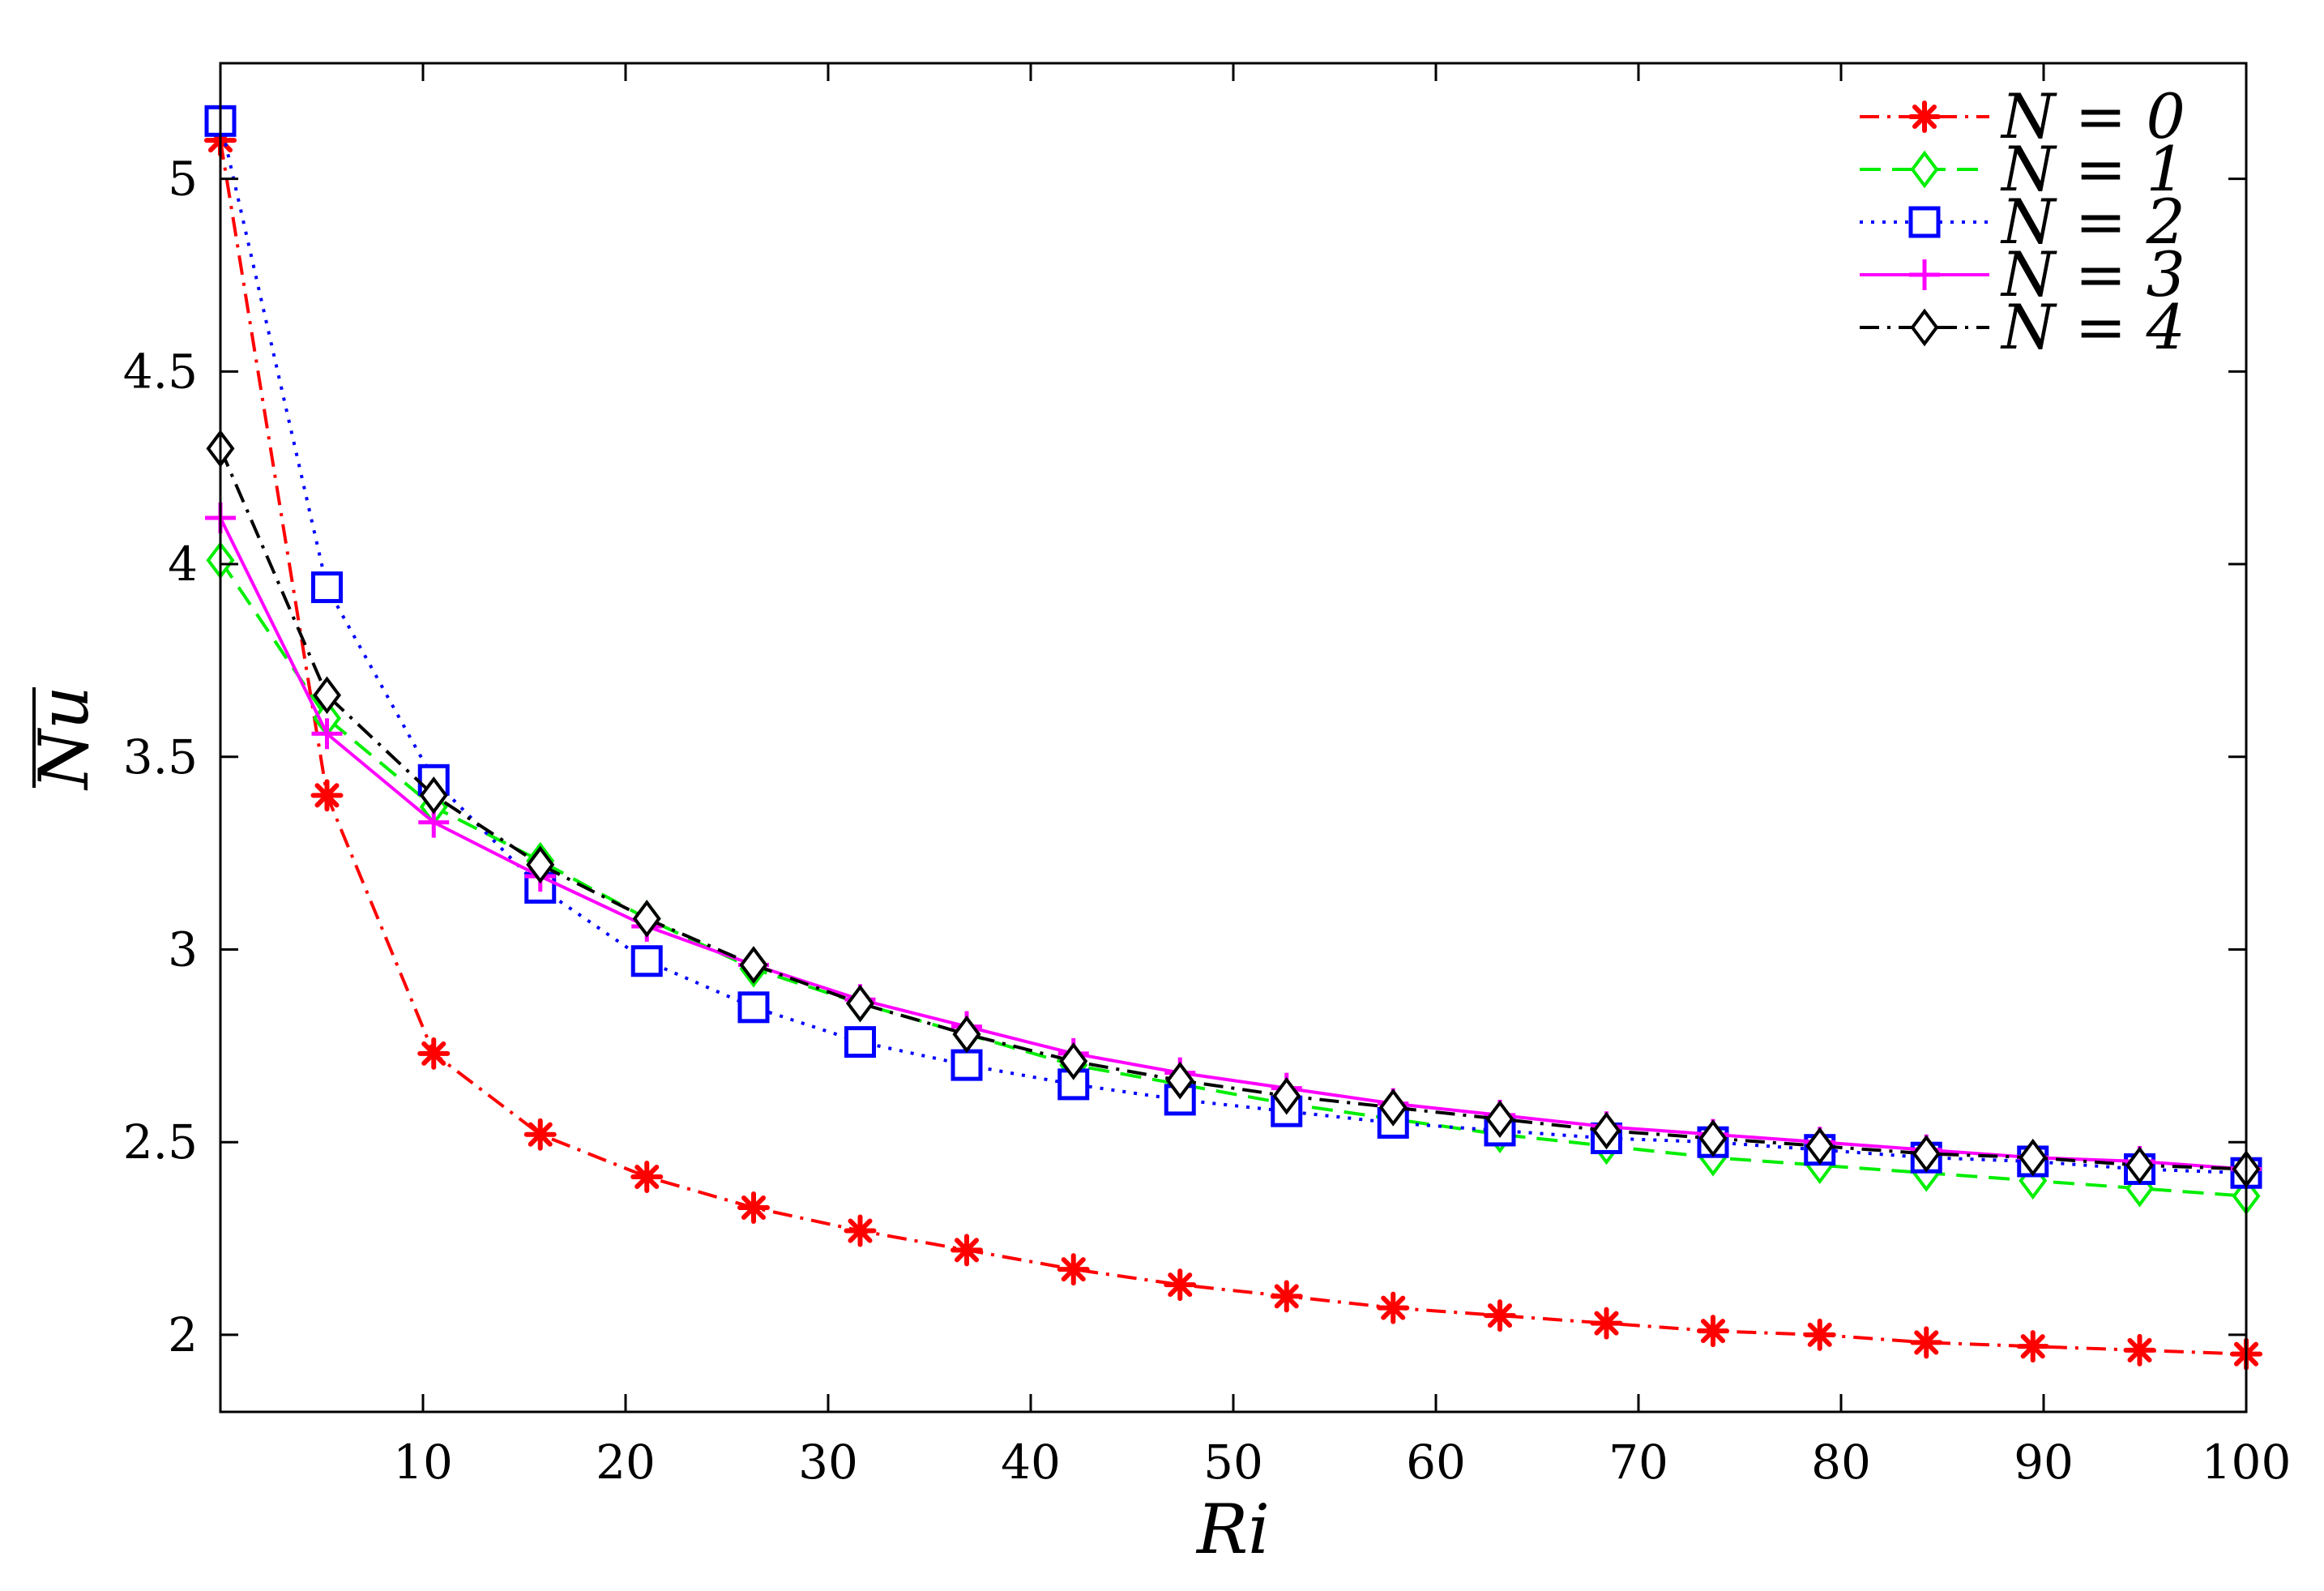 The image size is (2324, 1591). Describe the element at coordinates (2044, 1463) in the screenshot. I see `x-tick-label-8: 90` at that location.